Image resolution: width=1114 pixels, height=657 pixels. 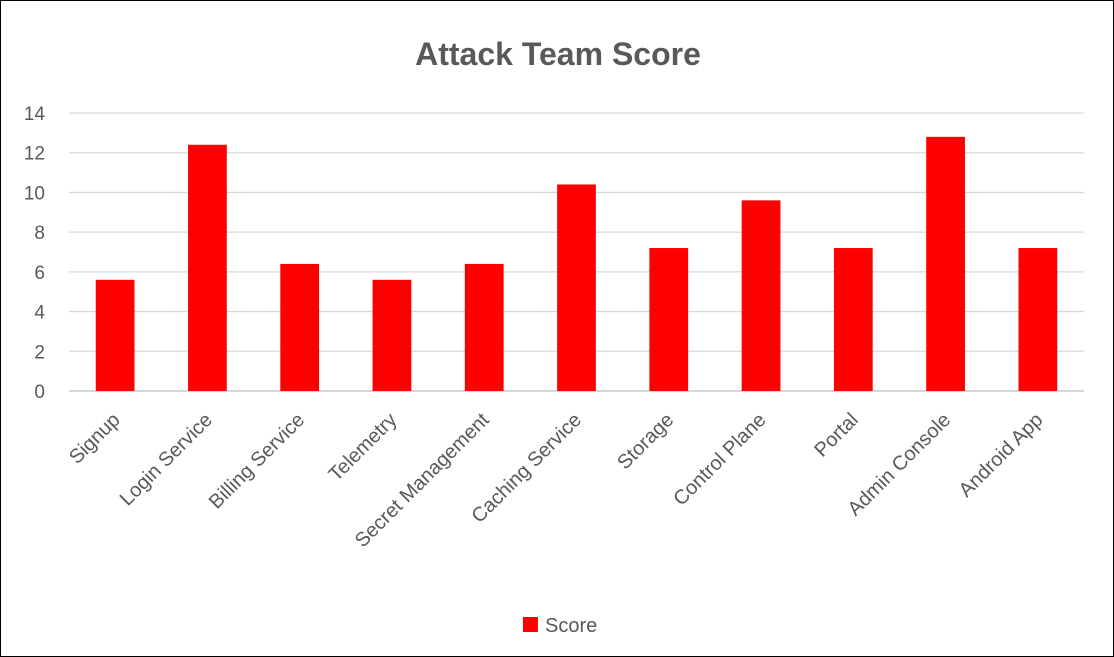 What do you see at coordinates (530, 624) in the screenshot?
I see `legend-swatch` at bounding box center [530, 624].